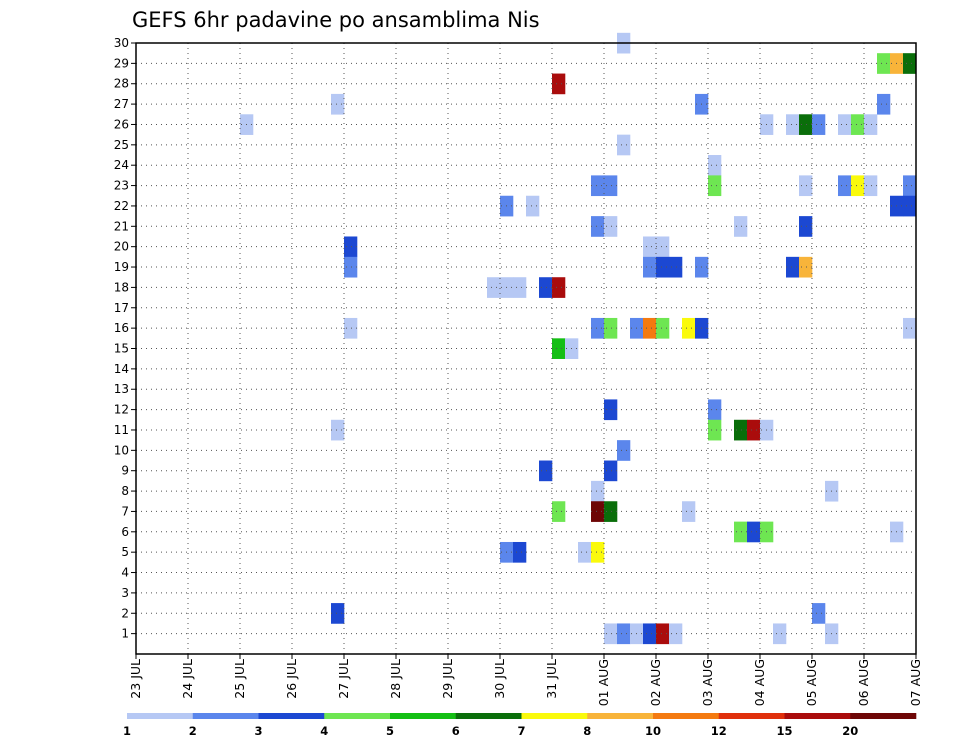 The width and height of the screenshot is (960, 742). Describe the element at coordinates (121, 165) in the screenshot. I see `y-tick-label: 24` at that location.